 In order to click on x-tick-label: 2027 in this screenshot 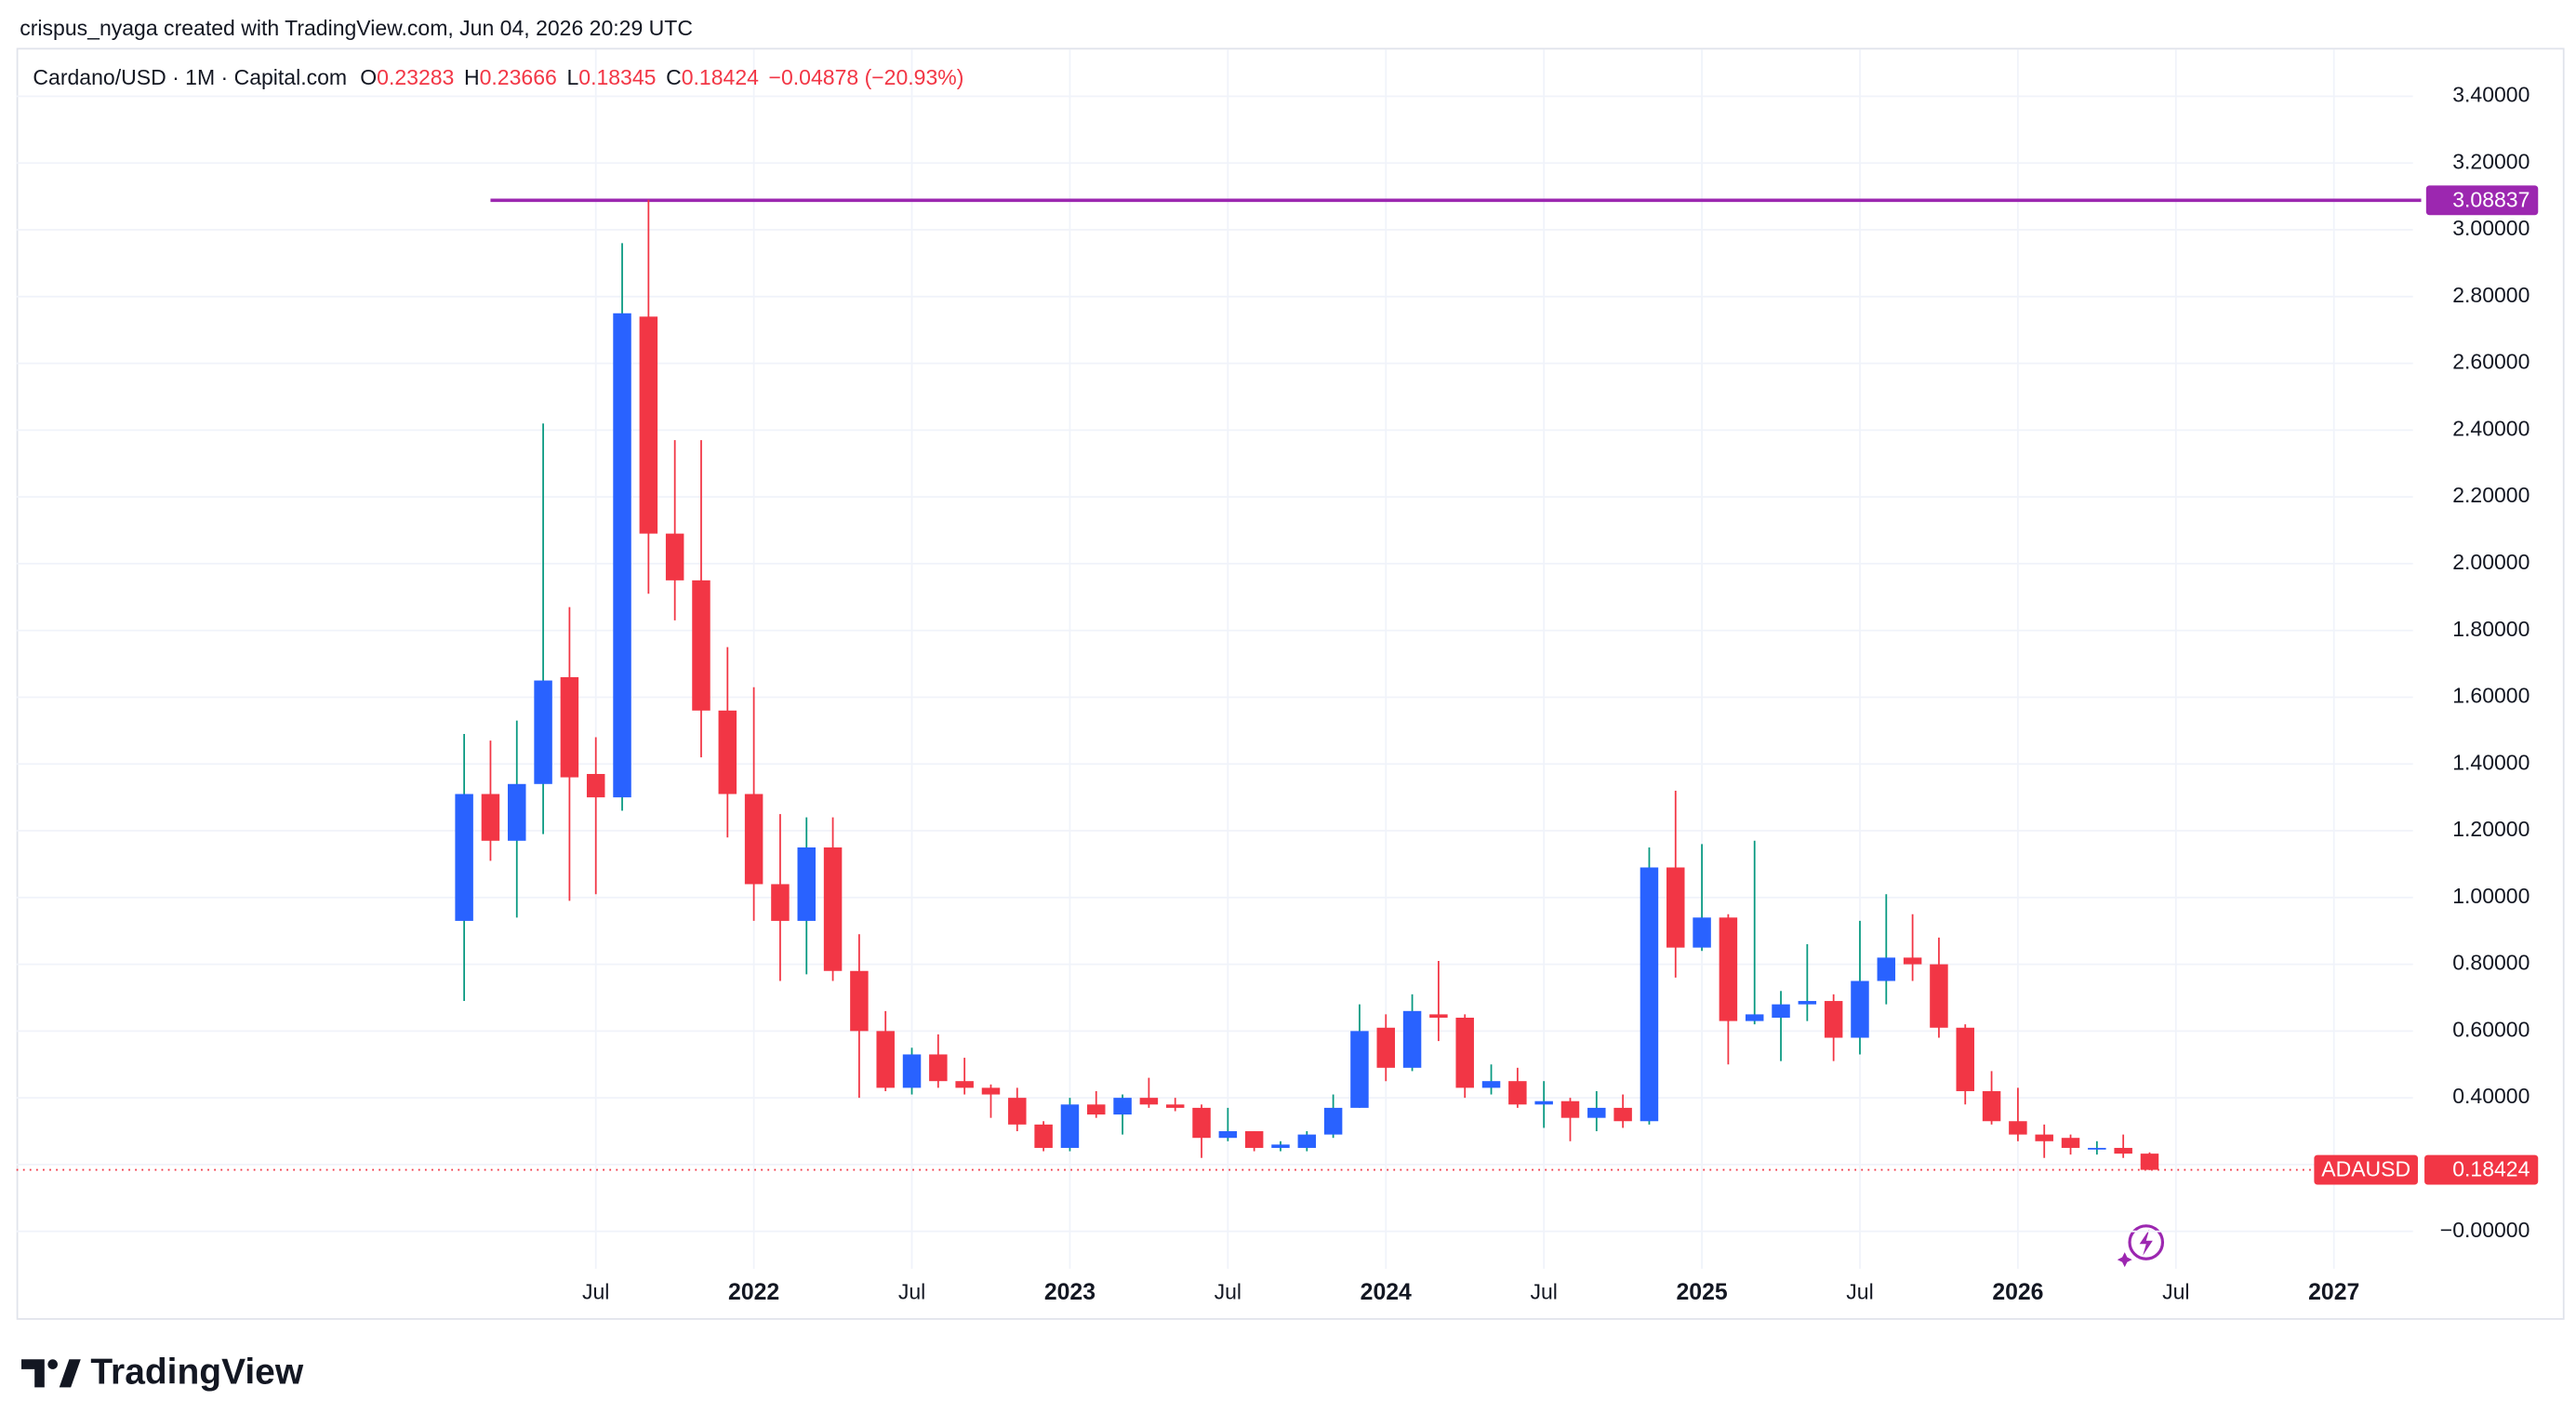, I will do `click(2333, 1292)`.